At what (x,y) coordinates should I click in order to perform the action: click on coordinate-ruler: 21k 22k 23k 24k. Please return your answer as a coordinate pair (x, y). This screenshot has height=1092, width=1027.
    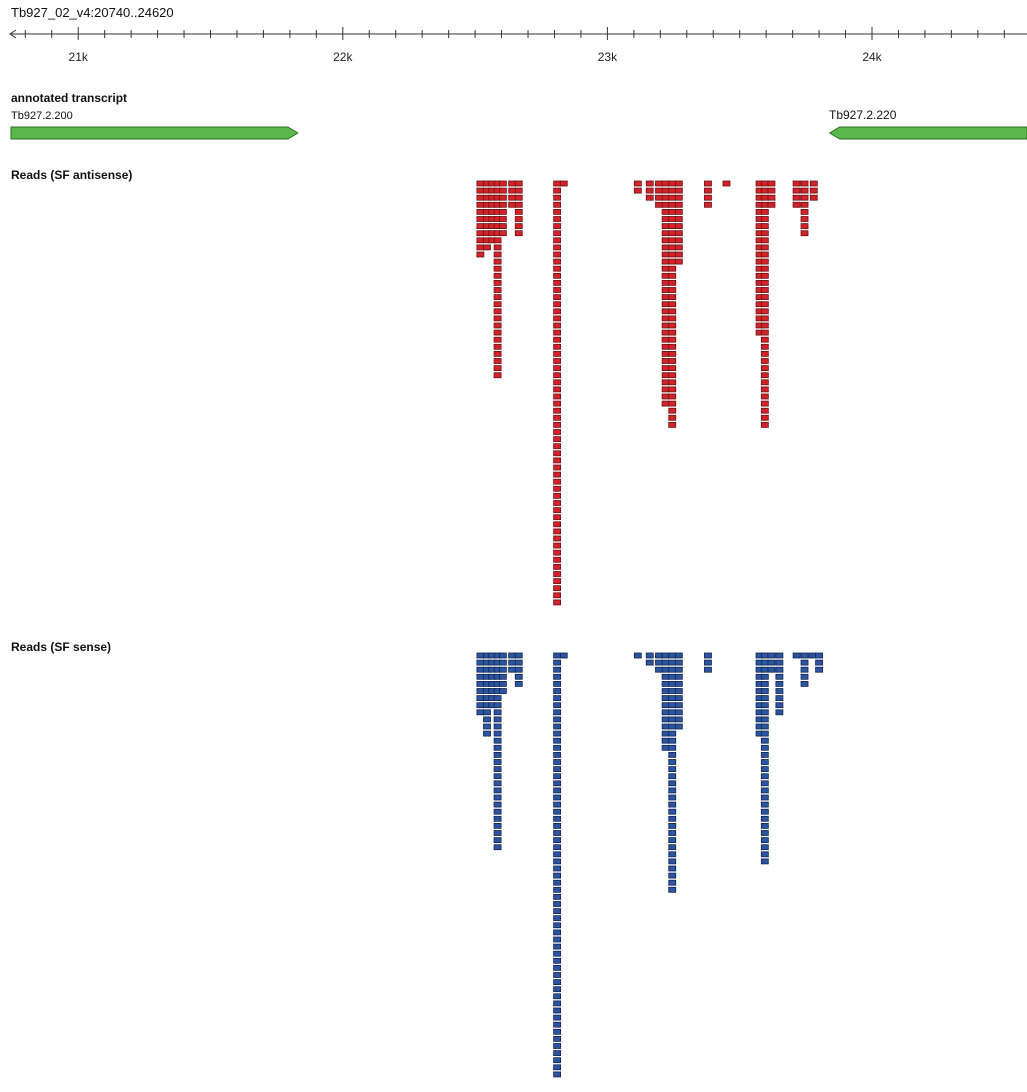
    Looking at the image, I should click on (513, 46).